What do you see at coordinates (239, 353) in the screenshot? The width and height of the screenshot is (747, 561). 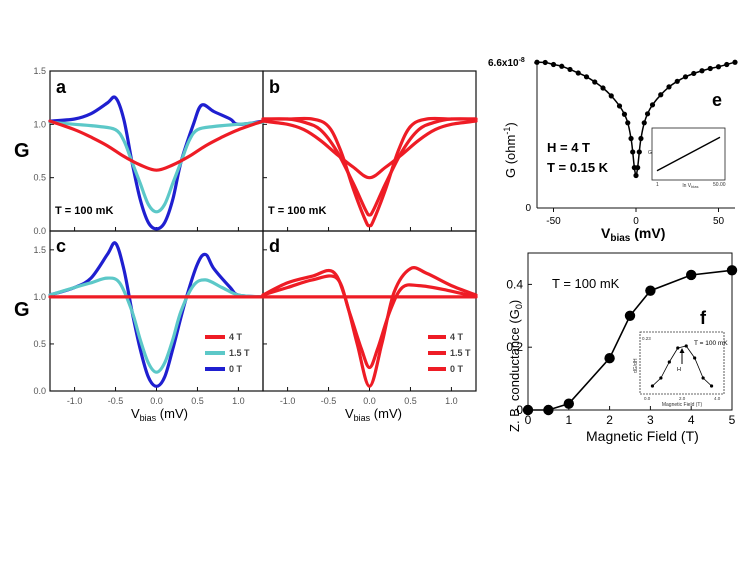 I see `legend-c-label-15t: 1.5 T` at bounding box center [239, 353].